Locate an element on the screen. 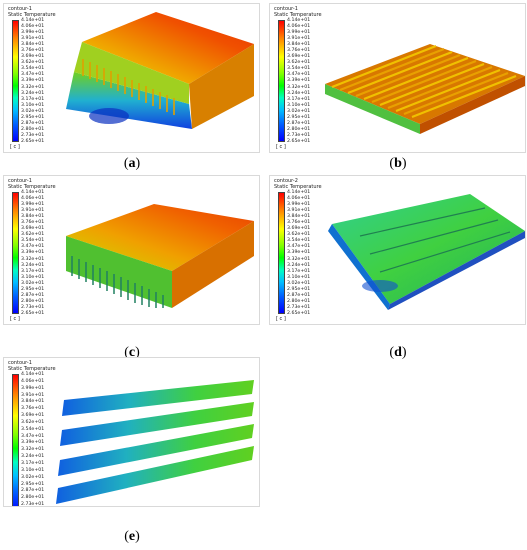 The image size is (527, 550). contour-title: contour-2 Static Temperature is located at coordinates (298, 184).